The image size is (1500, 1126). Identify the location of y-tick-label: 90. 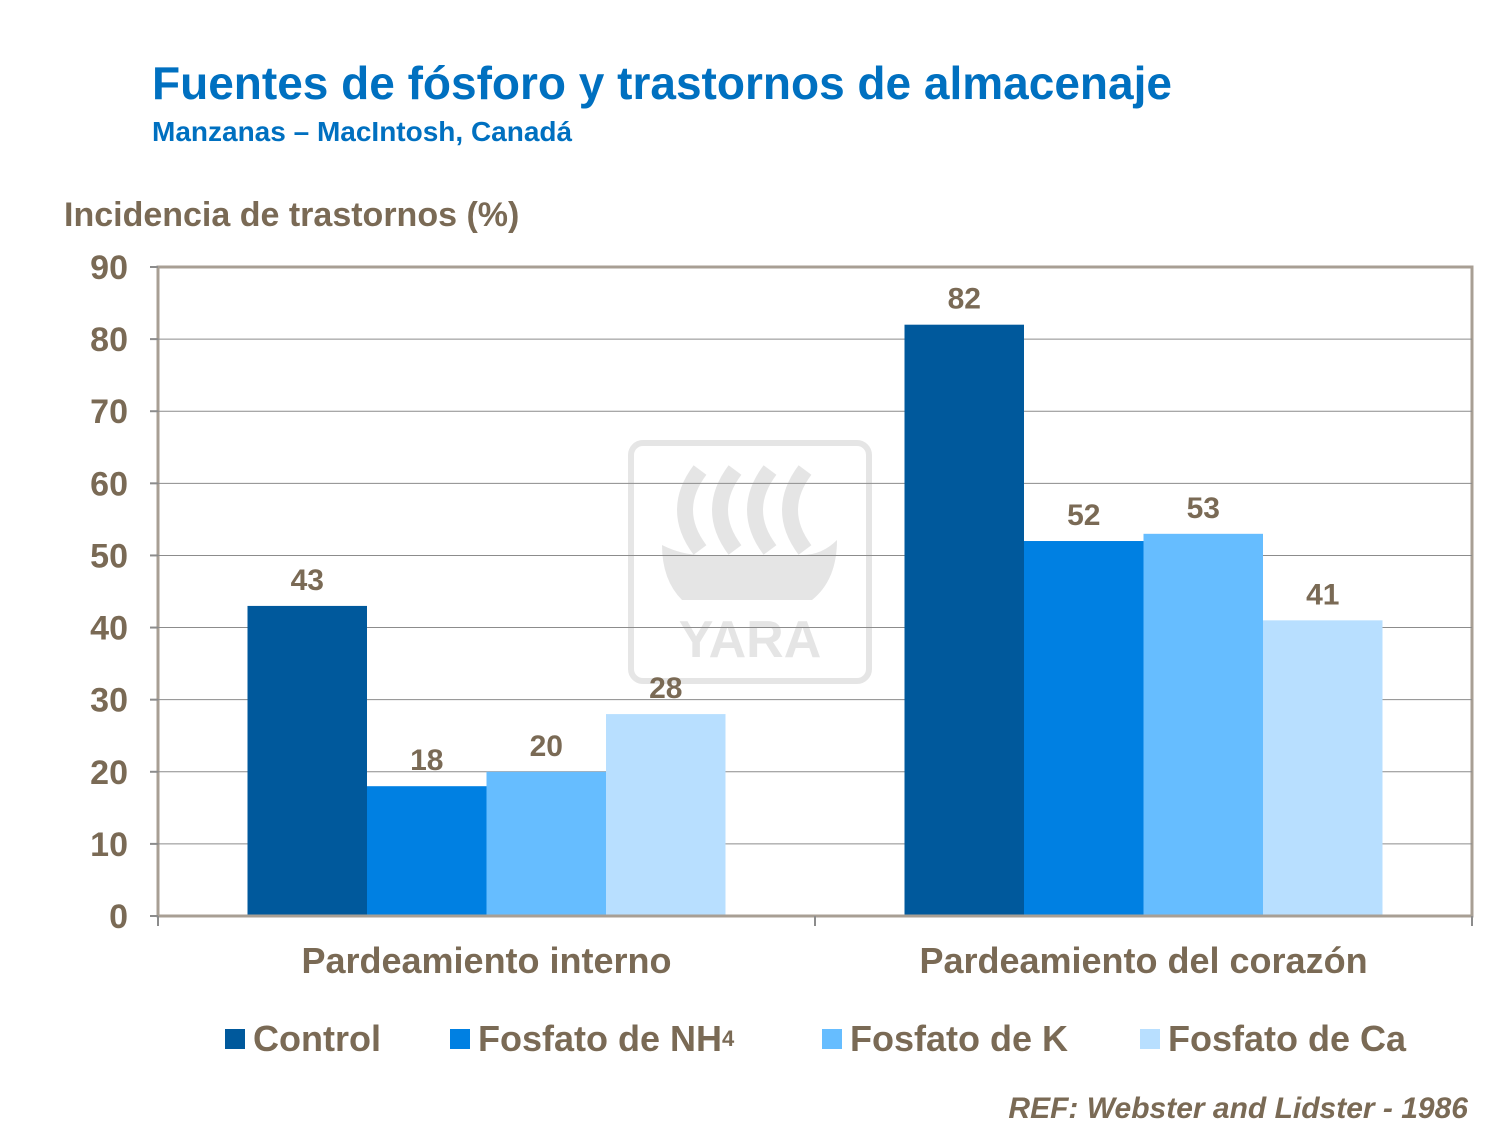
(109, 268).